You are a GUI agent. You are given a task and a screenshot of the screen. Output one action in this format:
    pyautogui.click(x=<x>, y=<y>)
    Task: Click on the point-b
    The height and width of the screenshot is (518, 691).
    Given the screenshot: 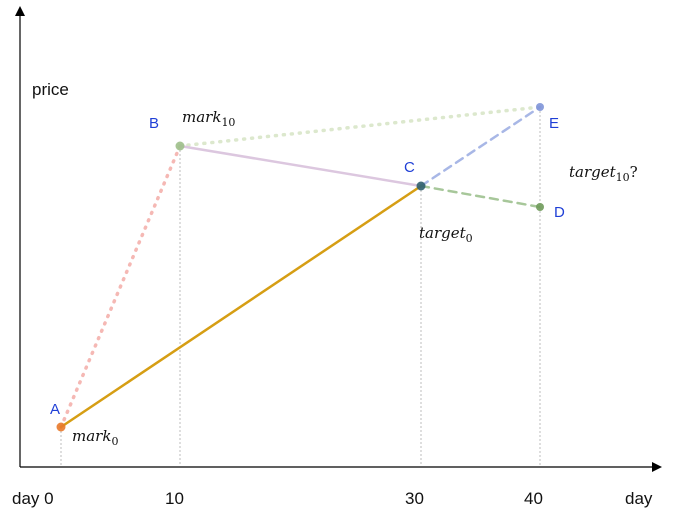 What is the action you would take?
    pyautogui.click(x=180, y=146)
    